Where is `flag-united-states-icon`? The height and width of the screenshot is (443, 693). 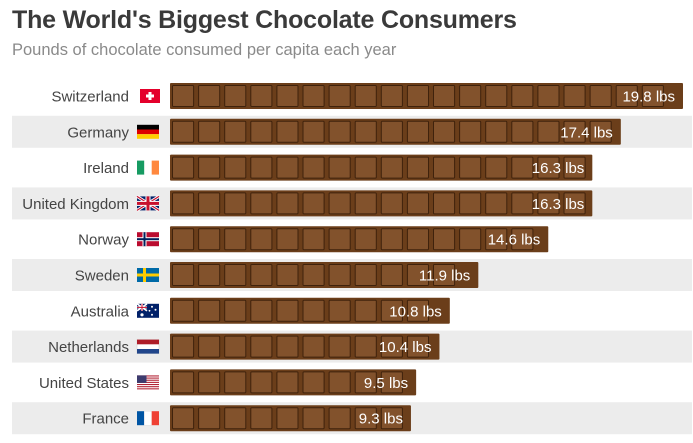
flag-united-states-icon is located at coordinates (148, 382).